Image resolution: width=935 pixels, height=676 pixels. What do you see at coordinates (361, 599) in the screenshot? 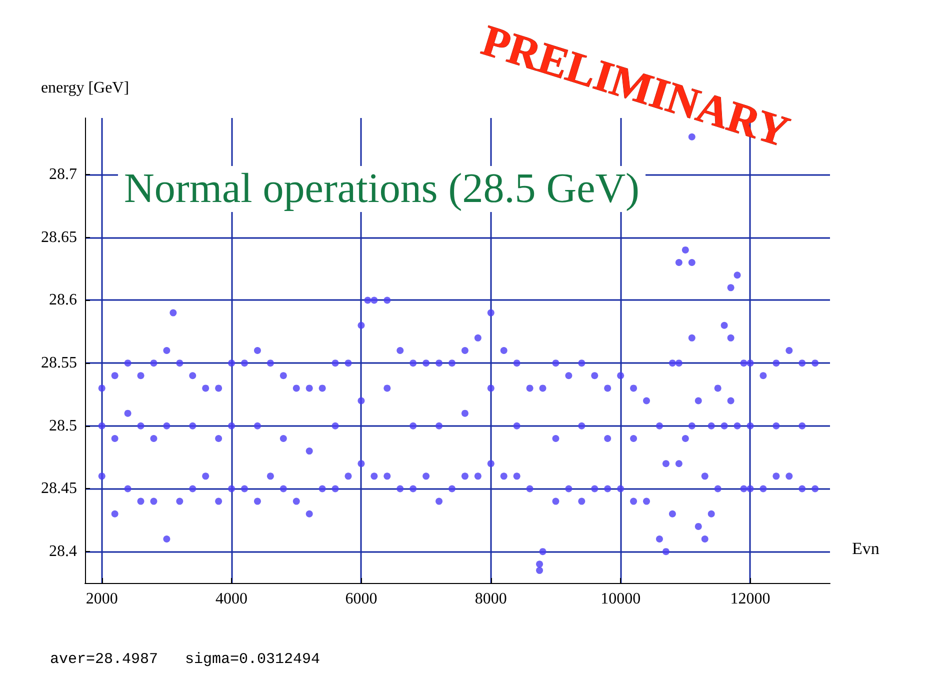
I see `x-tick-label: 6000` at bounding box center [361, 599].